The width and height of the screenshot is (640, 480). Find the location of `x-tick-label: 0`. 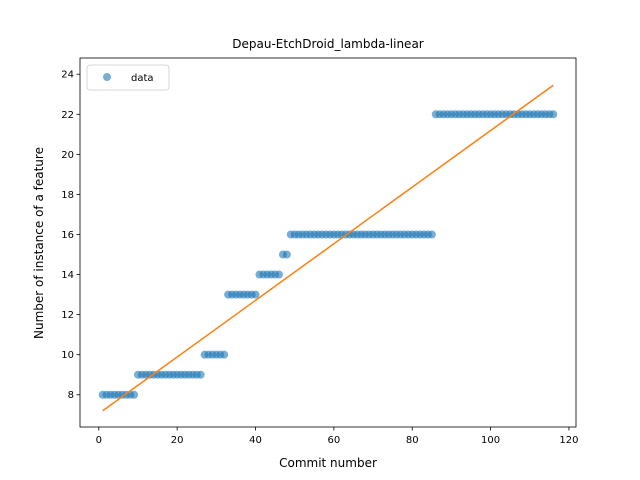

x-tick-label: 0 is located at coordinates (99, 440).